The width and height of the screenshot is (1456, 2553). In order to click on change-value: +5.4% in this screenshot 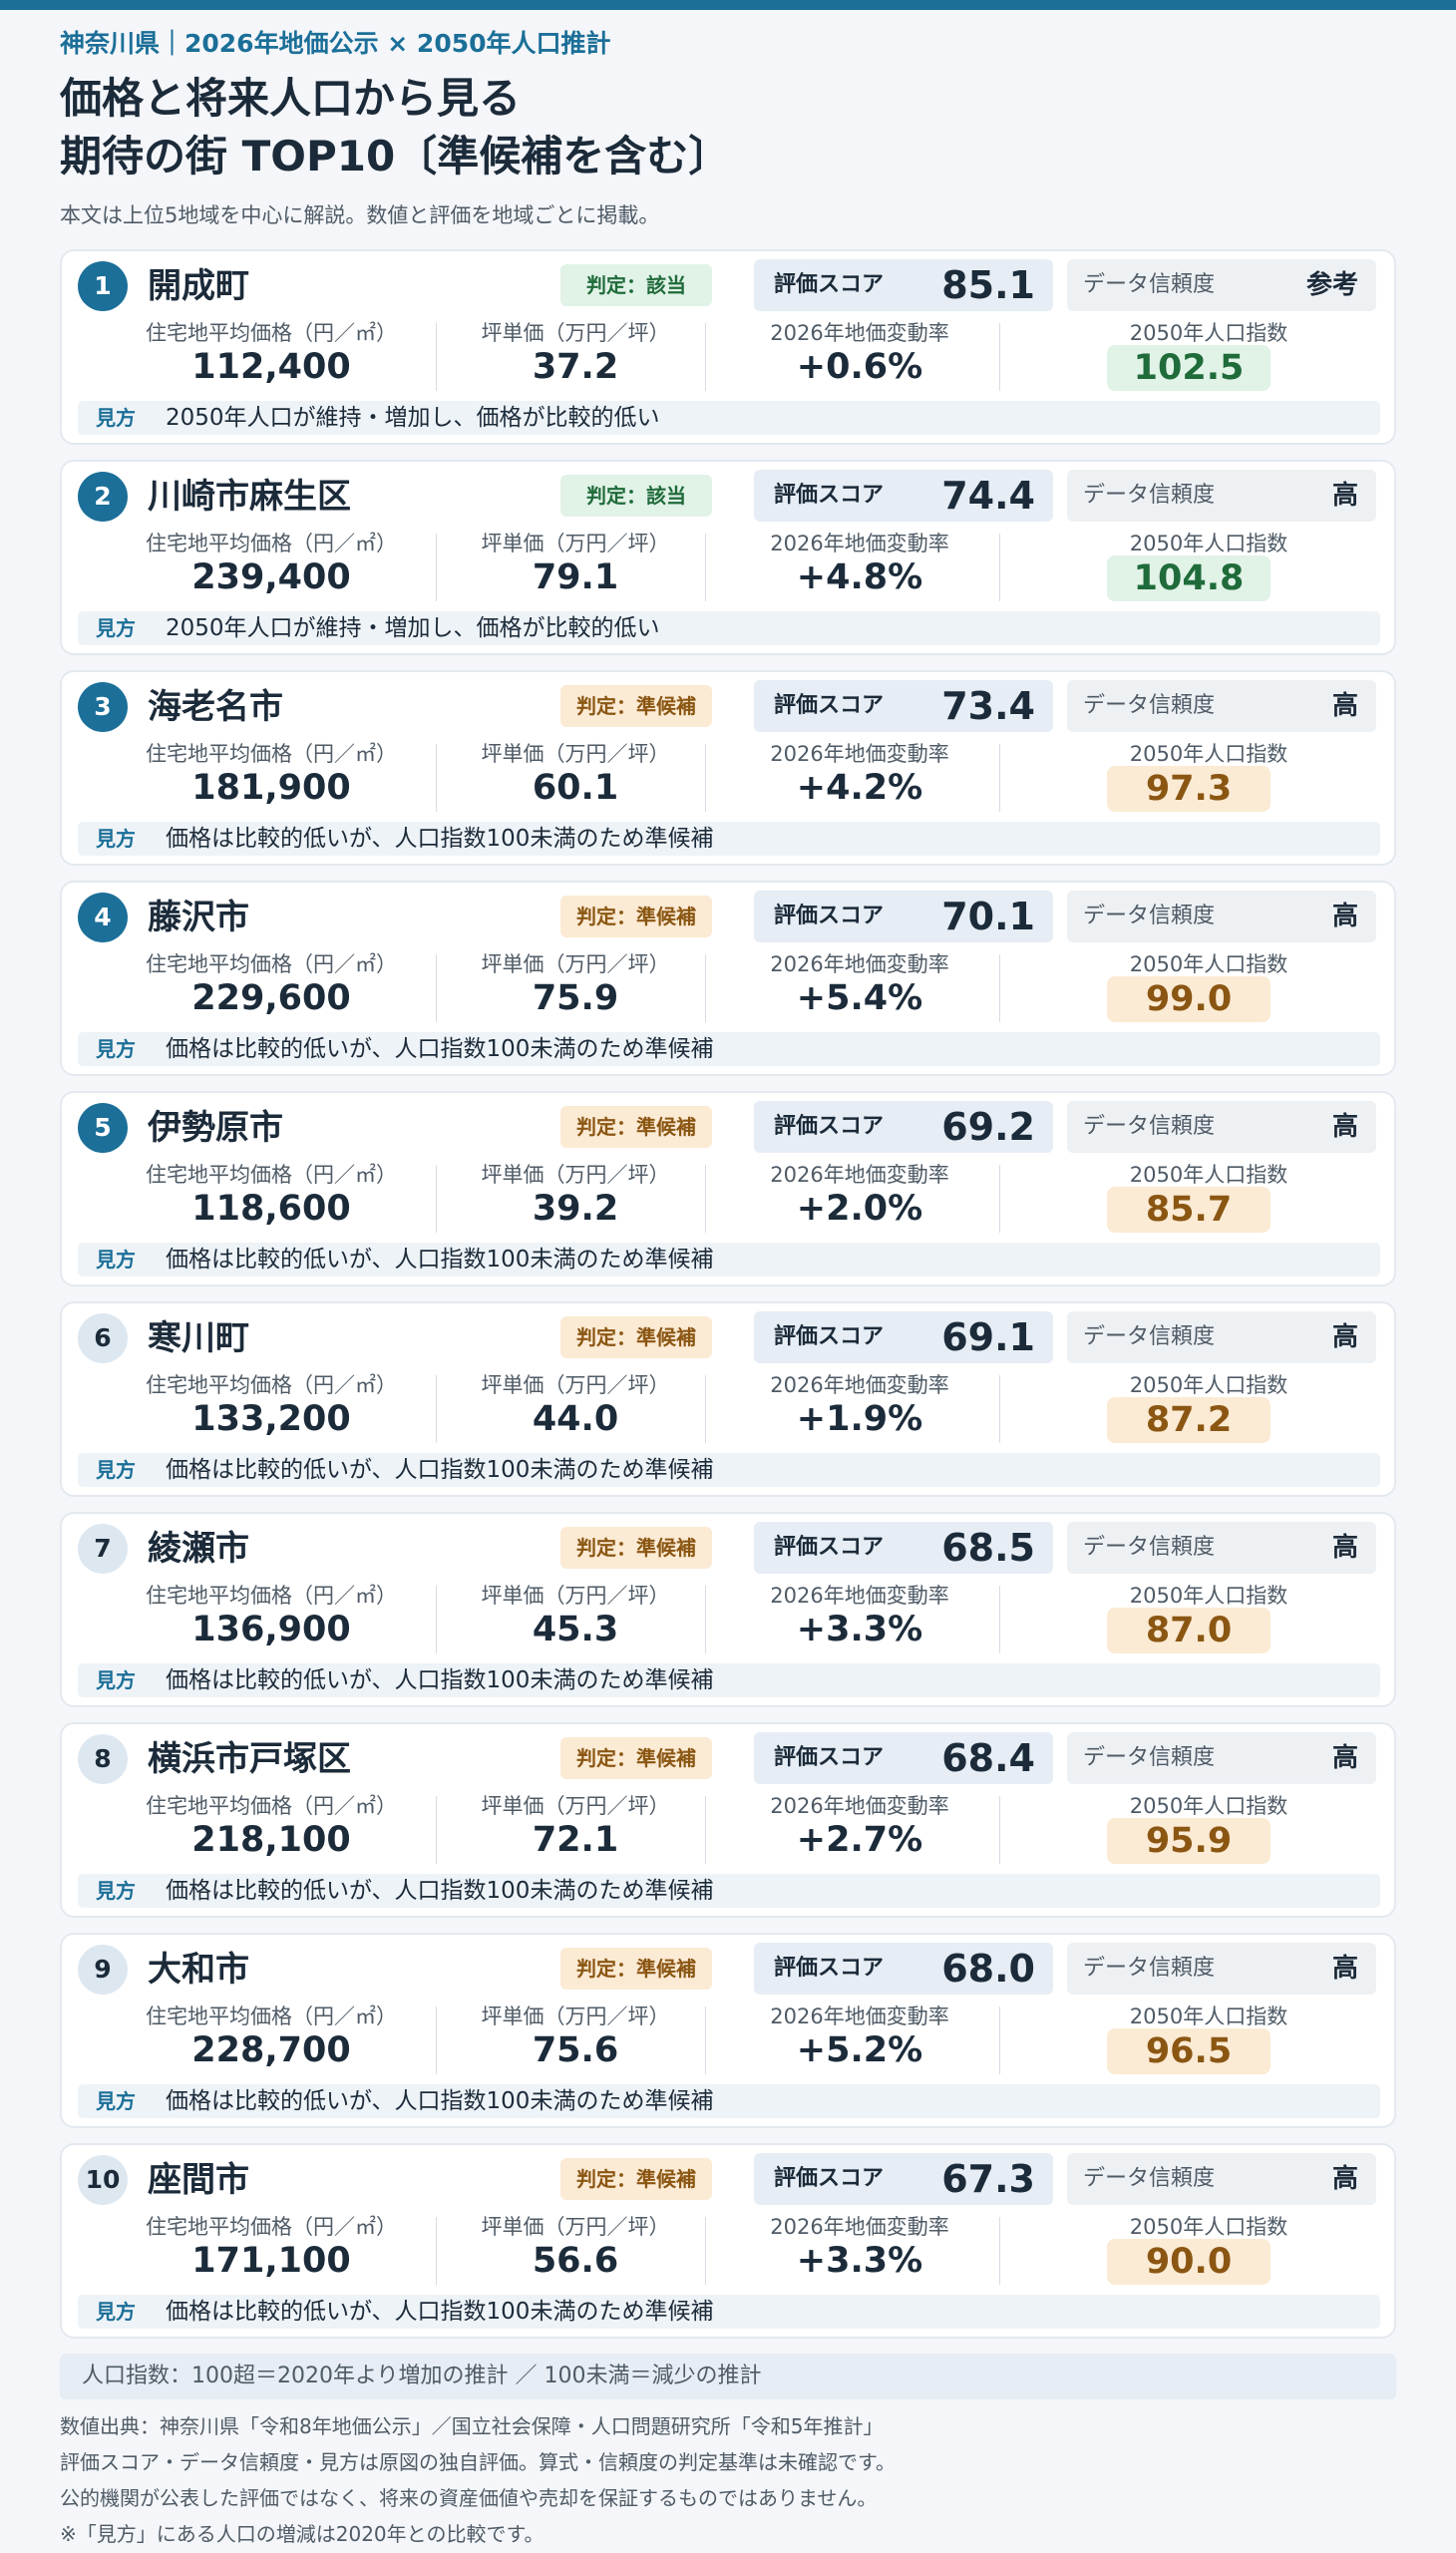, I will do `click(859, 998)`.